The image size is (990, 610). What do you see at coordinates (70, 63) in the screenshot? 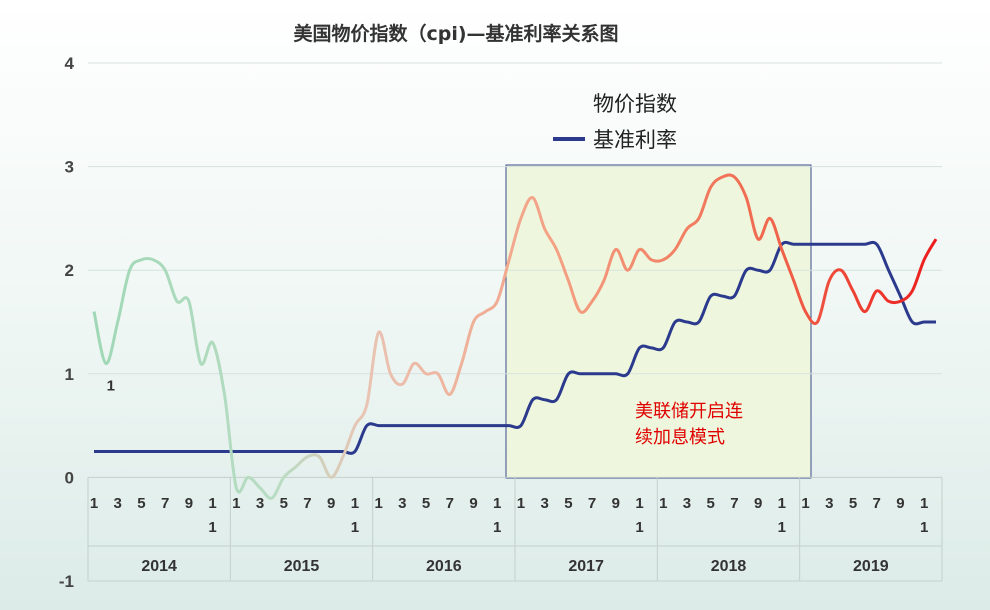
I see `y-tick-label: 4` at bounding box center [70, 63].